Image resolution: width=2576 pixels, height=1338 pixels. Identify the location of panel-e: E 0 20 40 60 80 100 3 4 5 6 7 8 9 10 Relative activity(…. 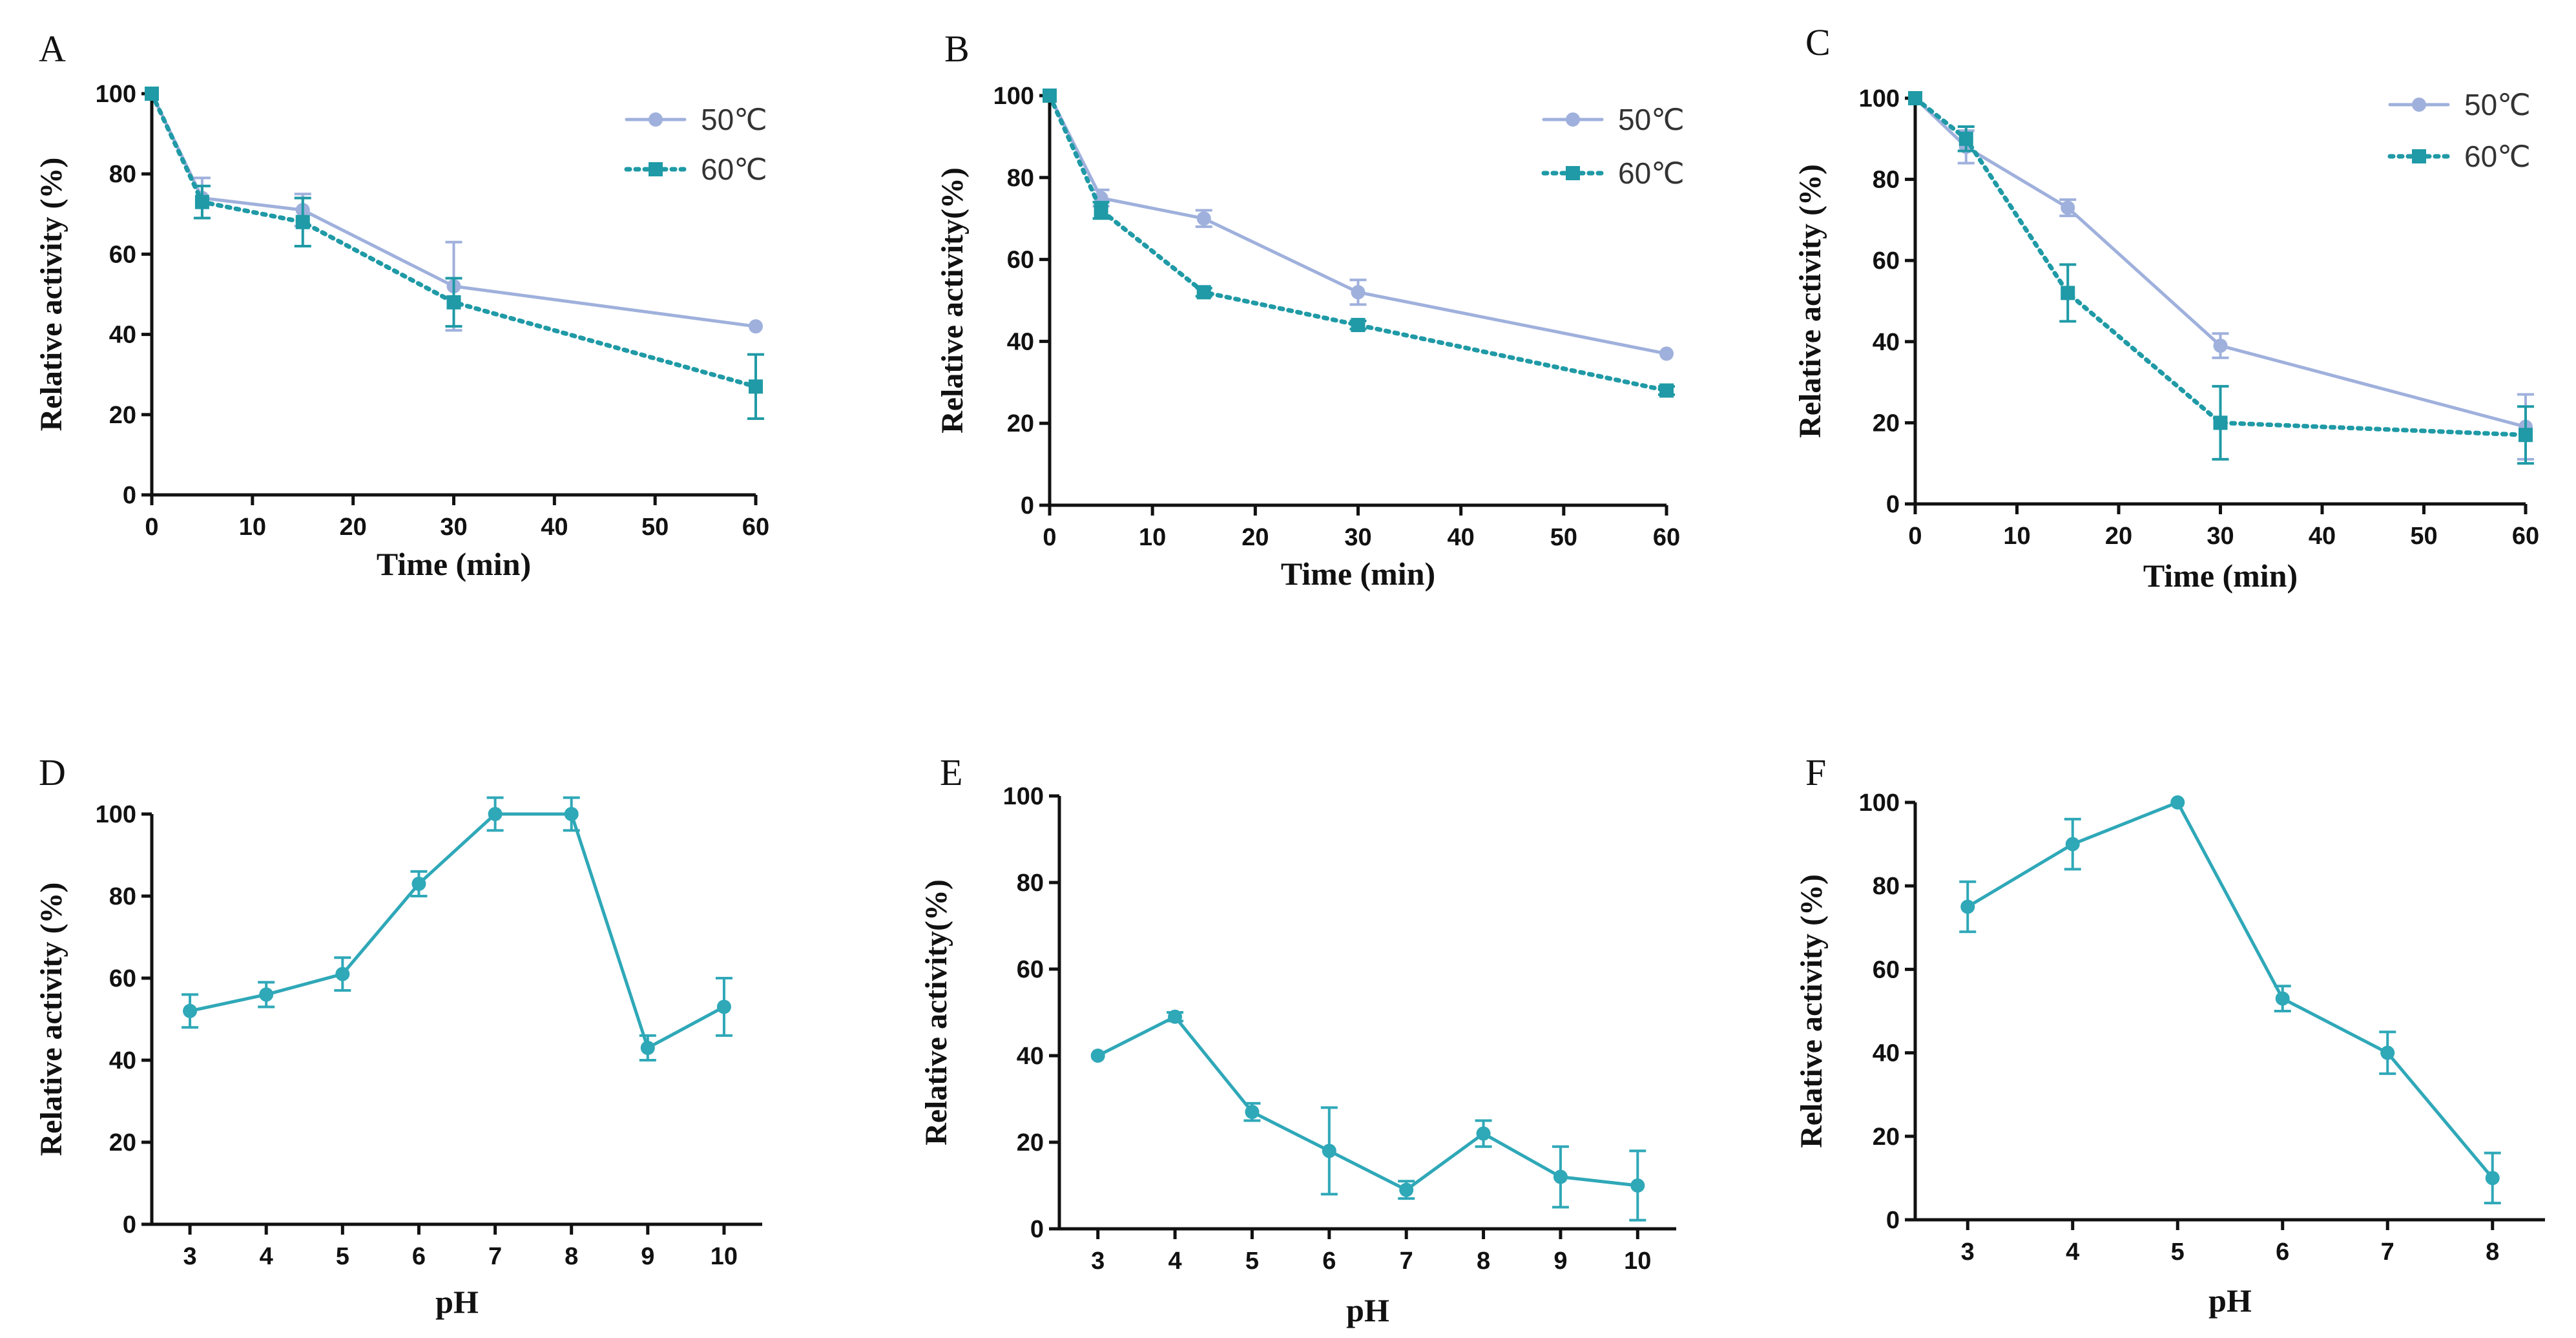
(1297, 1039).